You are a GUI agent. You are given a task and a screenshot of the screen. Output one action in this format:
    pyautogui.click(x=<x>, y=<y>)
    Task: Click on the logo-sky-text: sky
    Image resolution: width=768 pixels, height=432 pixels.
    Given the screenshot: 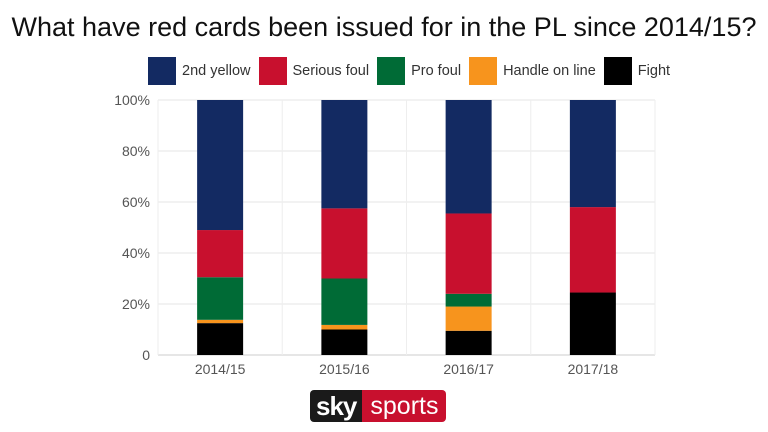 What is the action you would take?
    pyautogui.click(x=336, y=406)
    